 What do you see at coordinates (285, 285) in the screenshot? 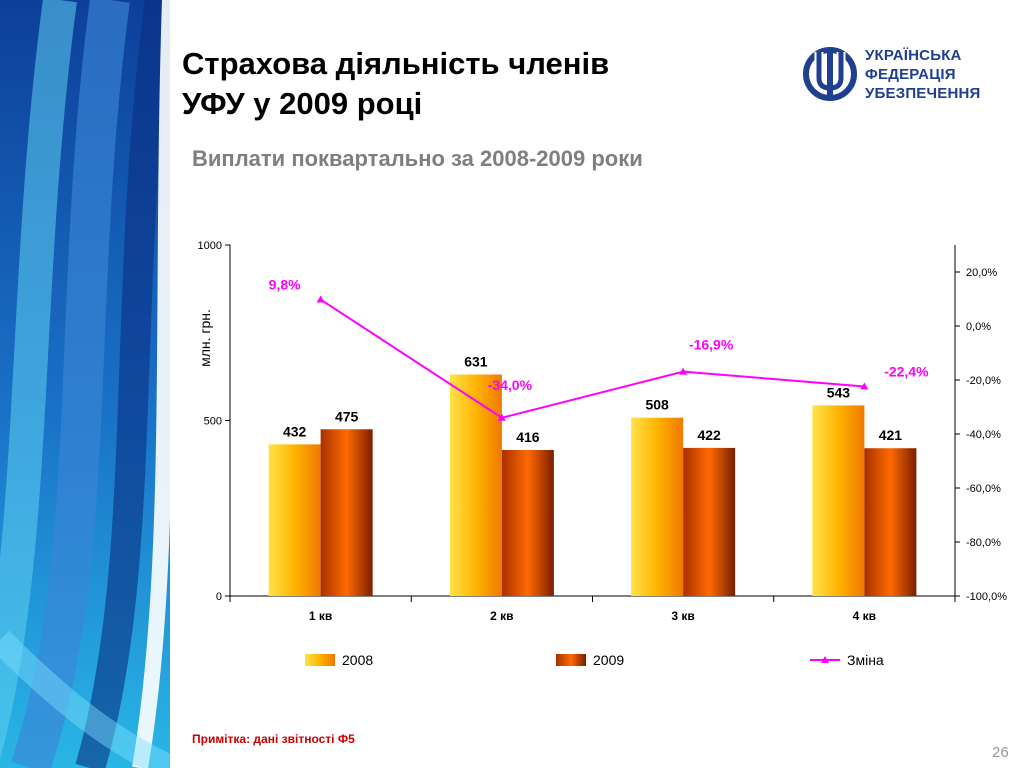
I see `change-value-label: 9,8%` at bounding box center [285, 285].